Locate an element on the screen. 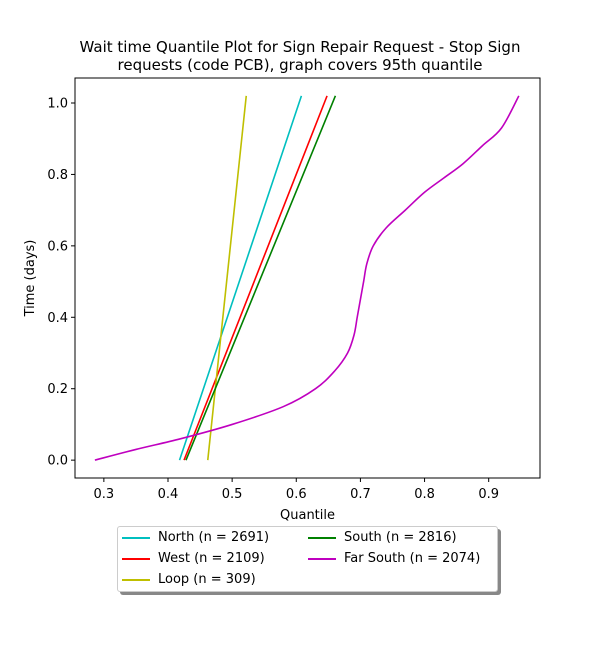 The height and width of the screenshot is (650, 600). legend-swatch-west is located at coordinates (136, 558).